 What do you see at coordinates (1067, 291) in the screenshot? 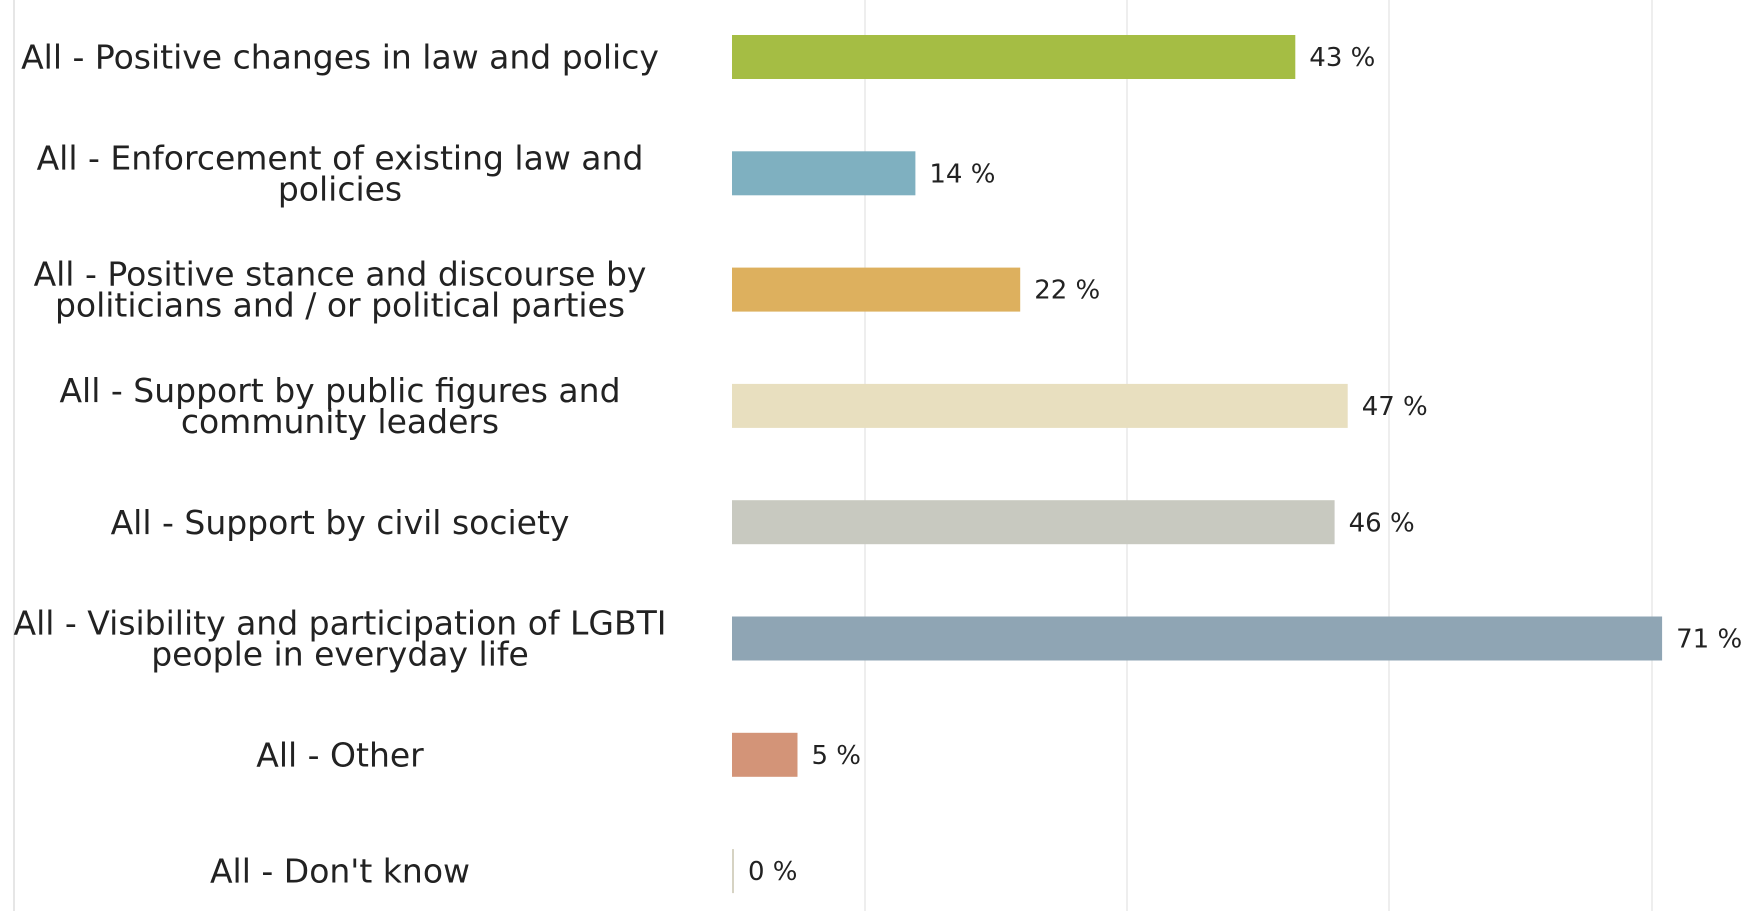
I see `value-label-3: 22 %` at bounding box center [1067, 291].